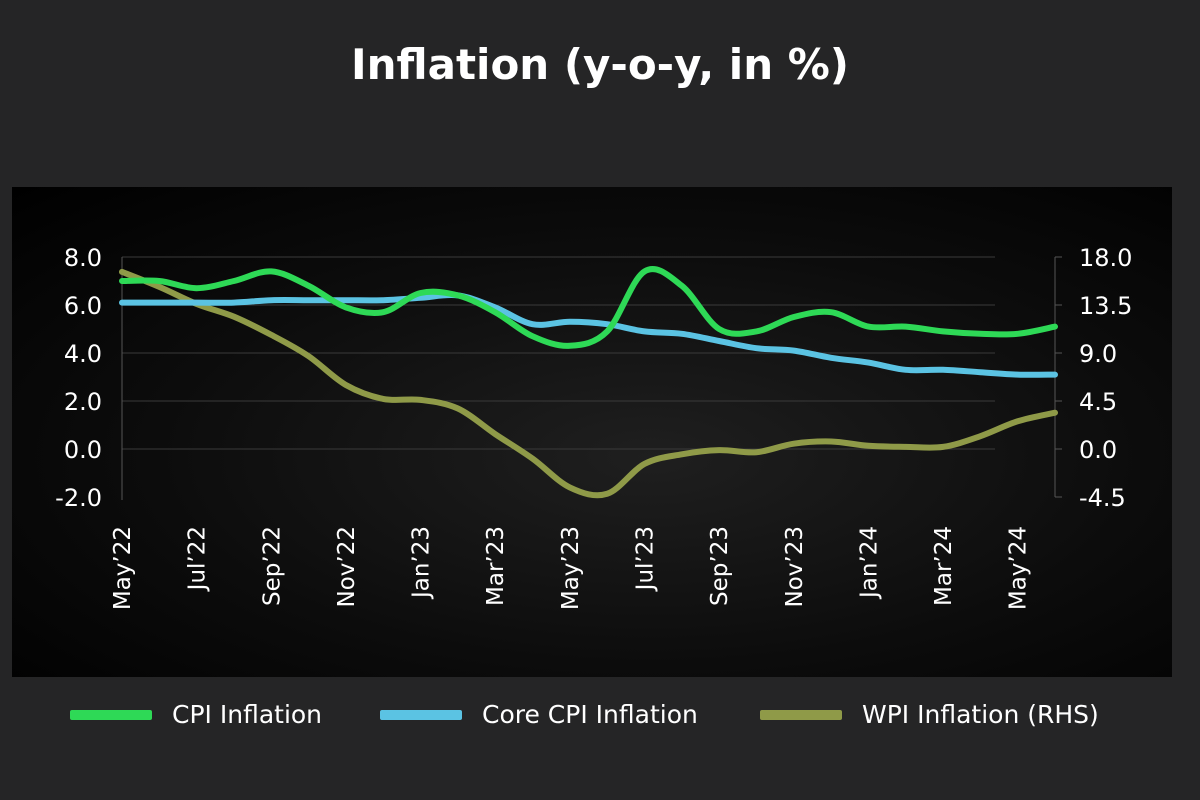  I want to click on x-axis-tick-label: Jul’22, so click(198, 559).